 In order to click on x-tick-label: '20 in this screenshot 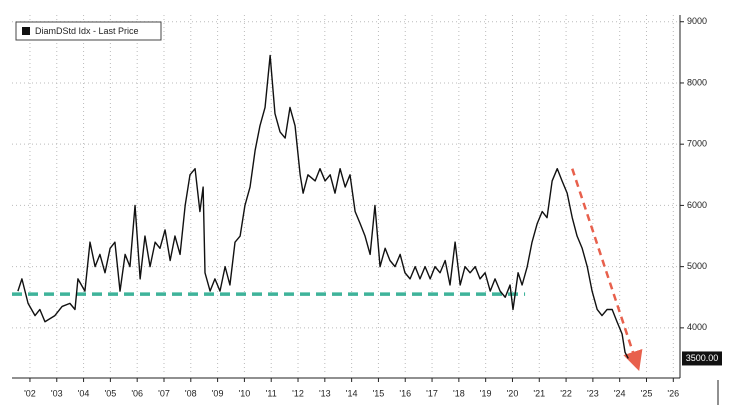, I will do `click(513, 393)`.